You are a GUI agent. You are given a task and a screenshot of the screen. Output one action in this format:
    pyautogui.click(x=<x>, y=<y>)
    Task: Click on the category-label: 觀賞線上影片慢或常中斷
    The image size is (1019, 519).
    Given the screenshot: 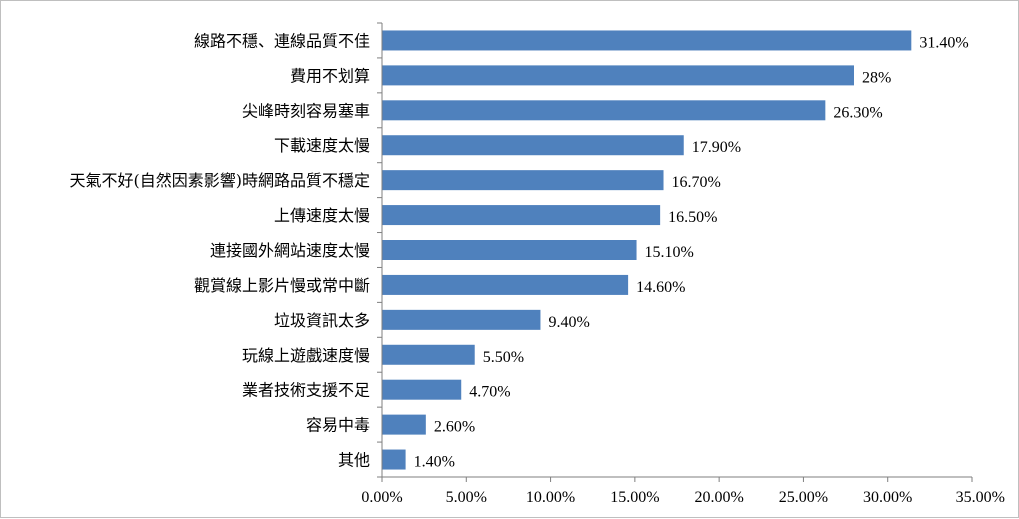 What is the action you would take?
    pyautogui.click(x=282, y=285)
    